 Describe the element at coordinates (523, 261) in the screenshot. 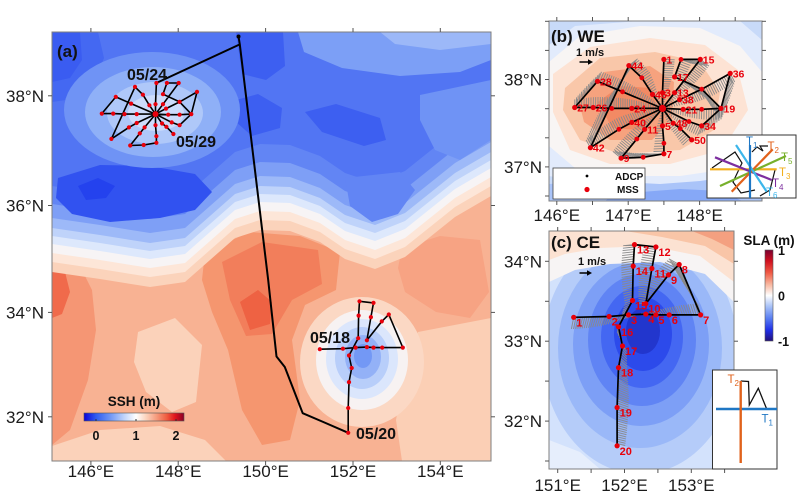

I see `lat-tick-label: 34°N` at that location.